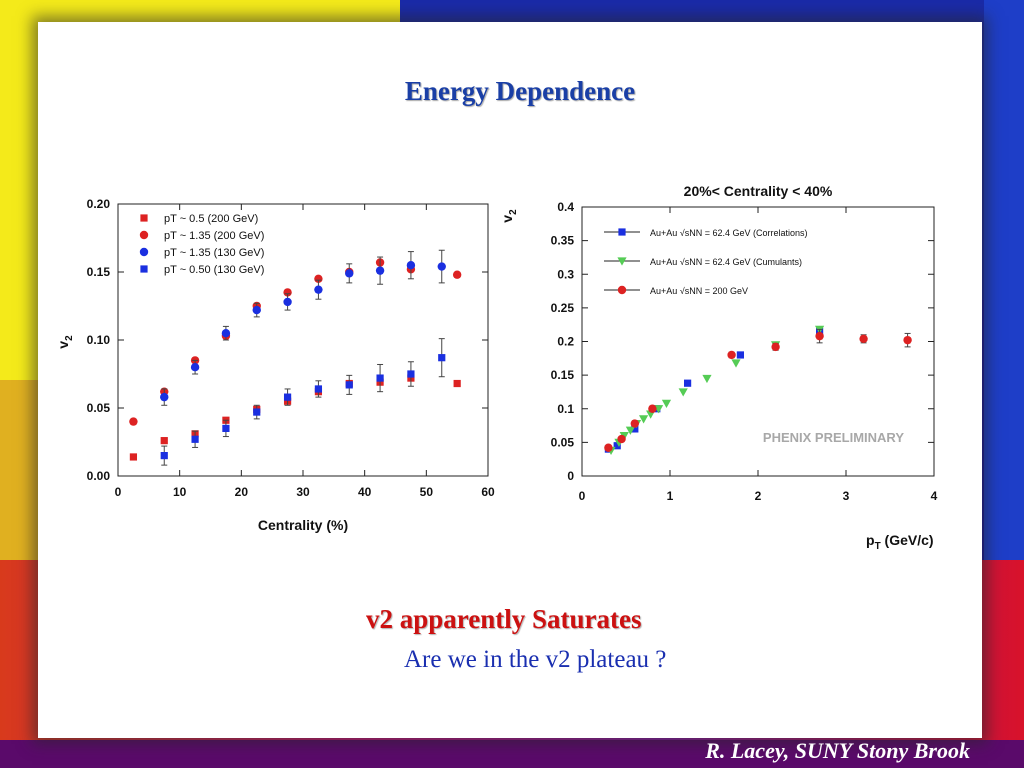 Image resolution: width=1024 pixels, height=768 pixels. I want to click on legend-label: Au+Au √sNN = 62.4 GeV (Correlations), so click(729, 233).